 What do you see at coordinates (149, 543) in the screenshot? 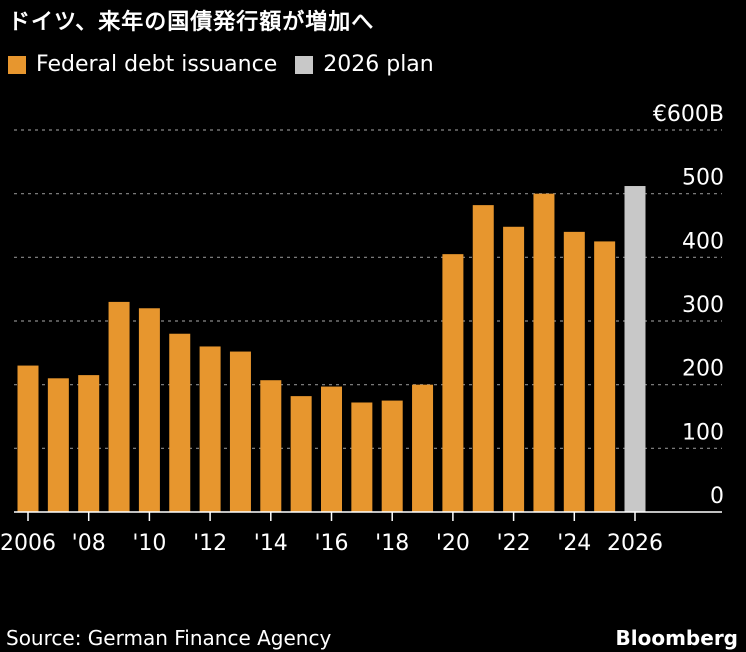
I see `x-tick-label: '10` at bounding box center [149, 543].